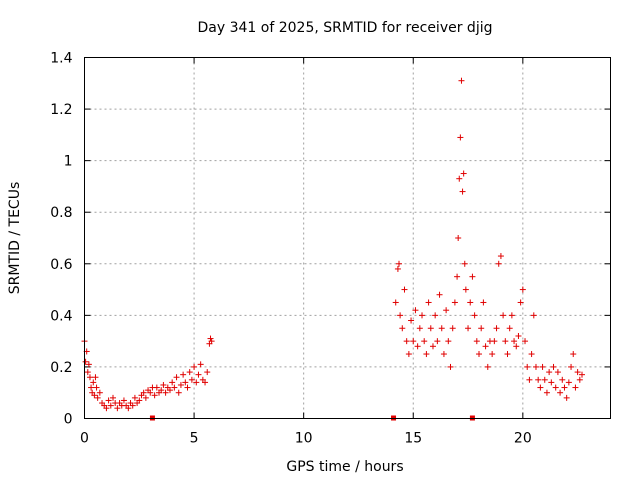  I want to click on x-tick-label: 0, so click(84, 439).